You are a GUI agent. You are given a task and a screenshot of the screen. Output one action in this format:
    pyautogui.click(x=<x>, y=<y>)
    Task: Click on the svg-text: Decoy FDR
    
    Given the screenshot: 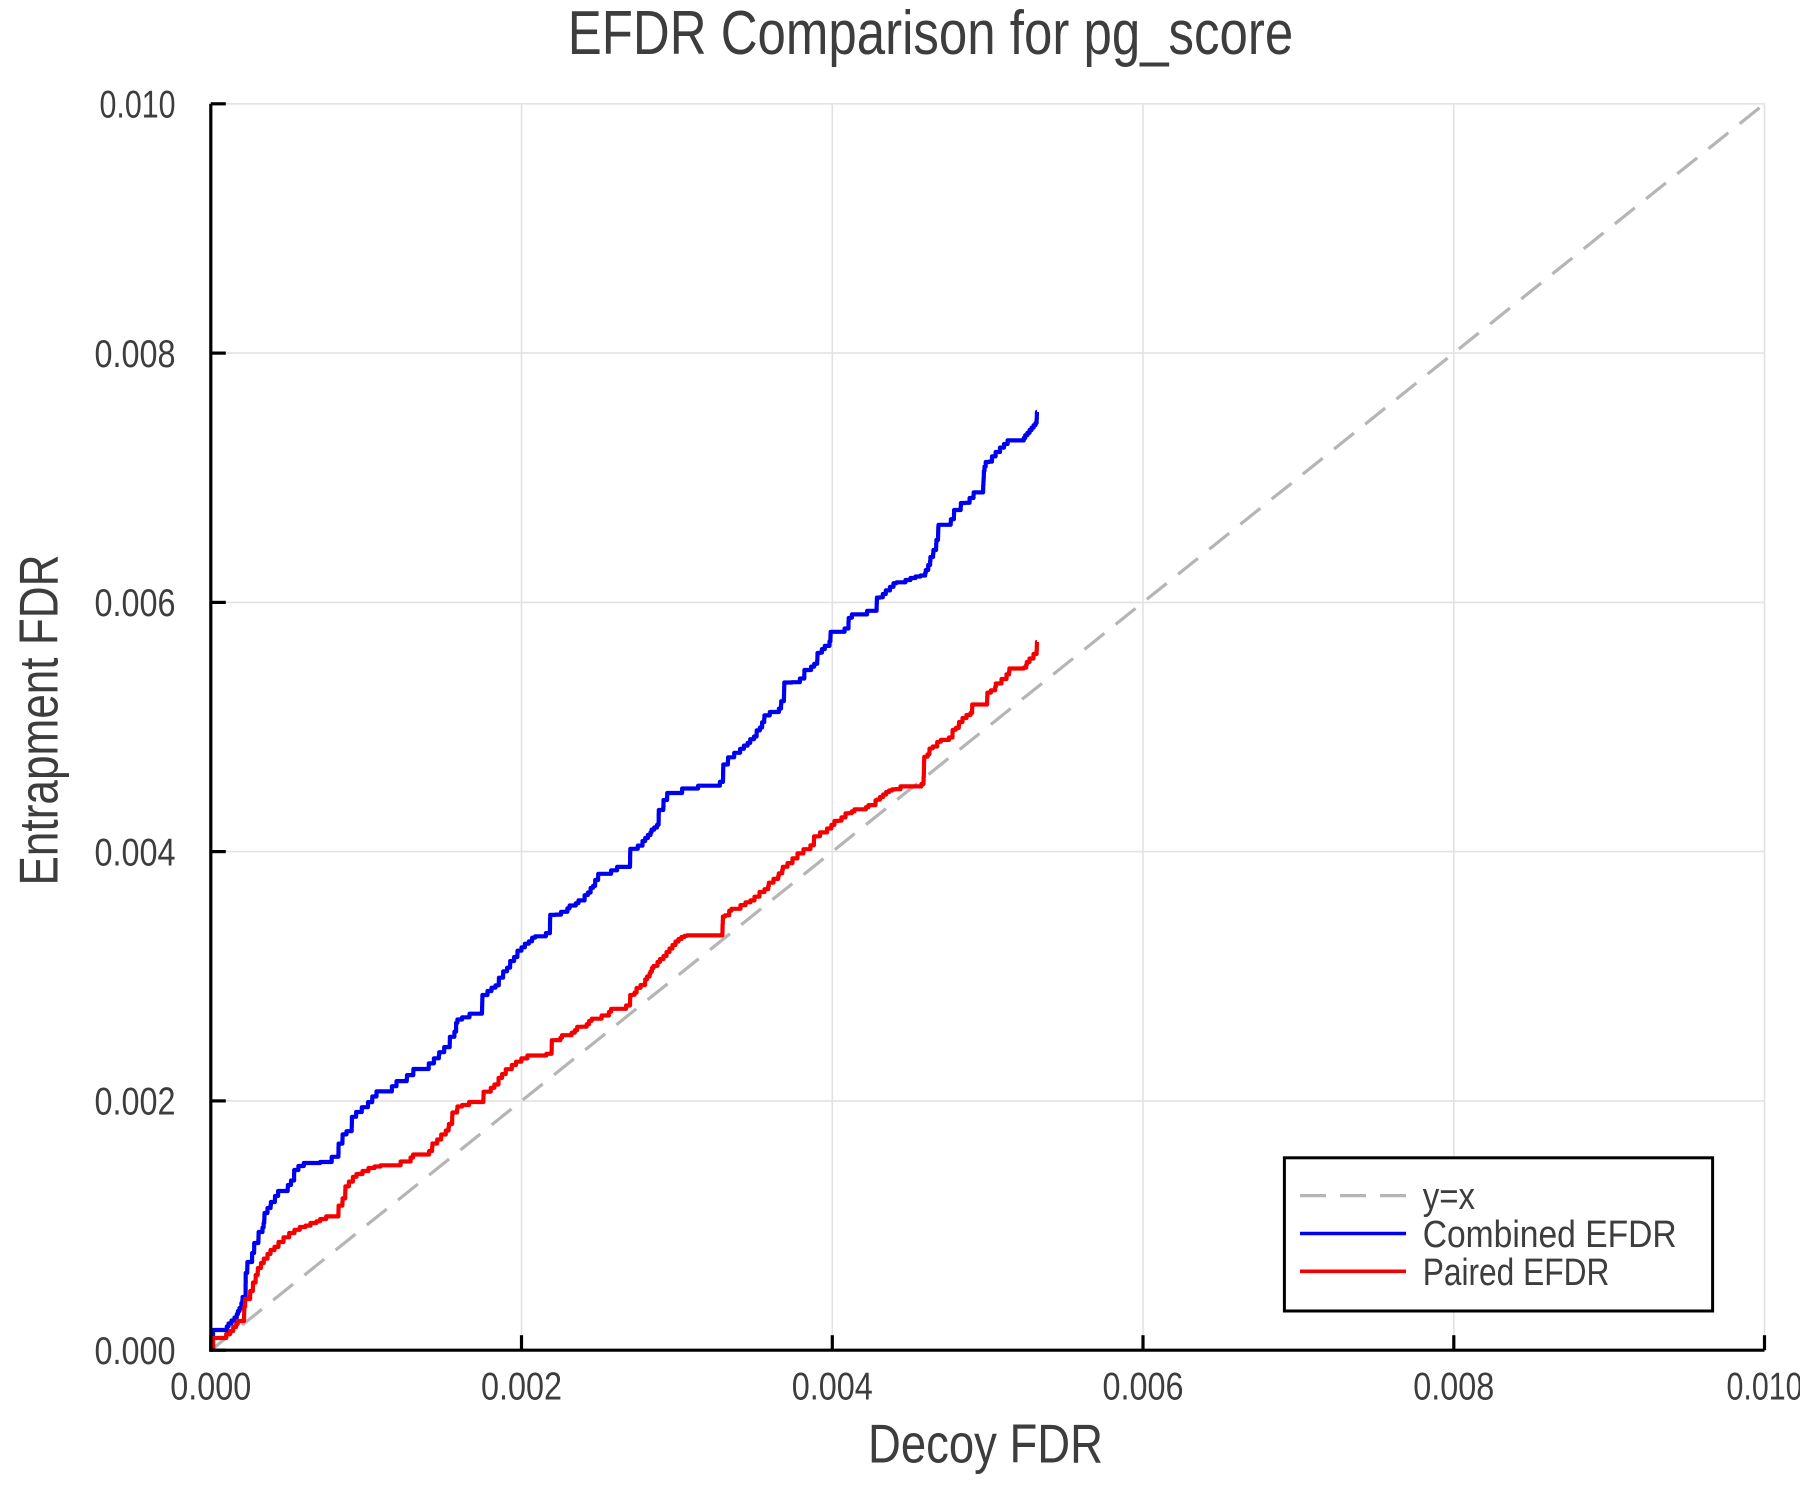 What is the action you would take?
    pyautogui.click(x=985, y=1444)
    